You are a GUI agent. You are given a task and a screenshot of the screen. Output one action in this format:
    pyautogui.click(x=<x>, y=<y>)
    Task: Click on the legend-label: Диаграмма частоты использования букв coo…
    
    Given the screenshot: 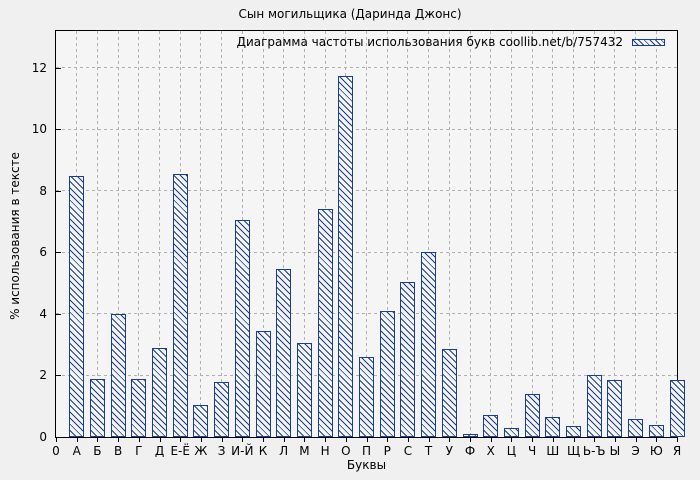 What is the action you would take?
    pyautogui.click(x=429, y=42)
    